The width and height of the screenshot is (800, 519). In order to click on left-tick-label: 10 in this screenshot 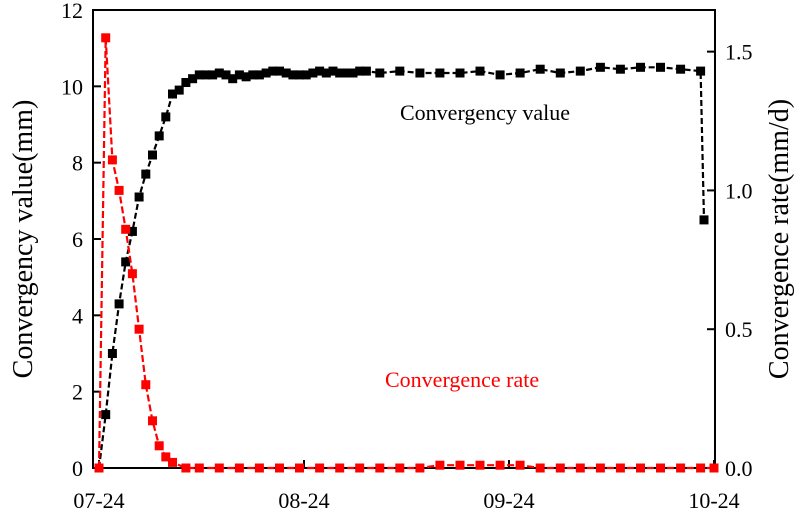, I will do `click(72, 86)`.